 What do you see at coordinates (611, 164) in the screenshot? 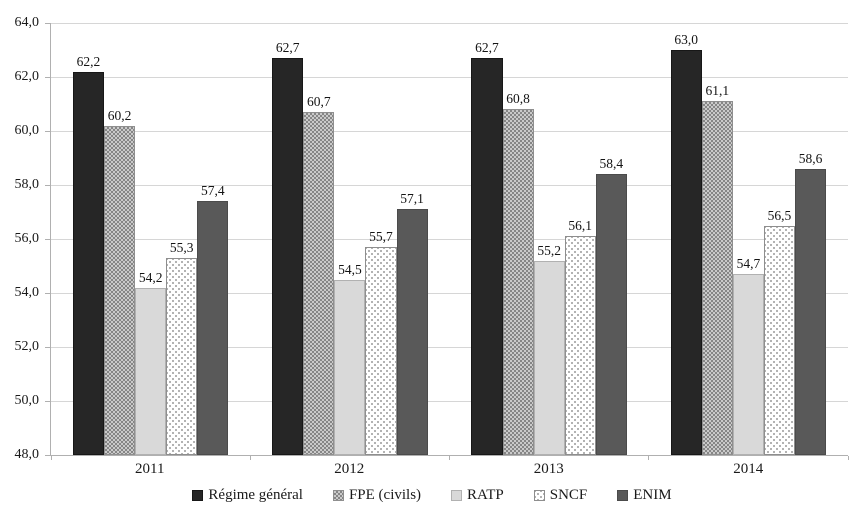
I see `bar-value-label: 58,4` at bounding box center [611, 164].